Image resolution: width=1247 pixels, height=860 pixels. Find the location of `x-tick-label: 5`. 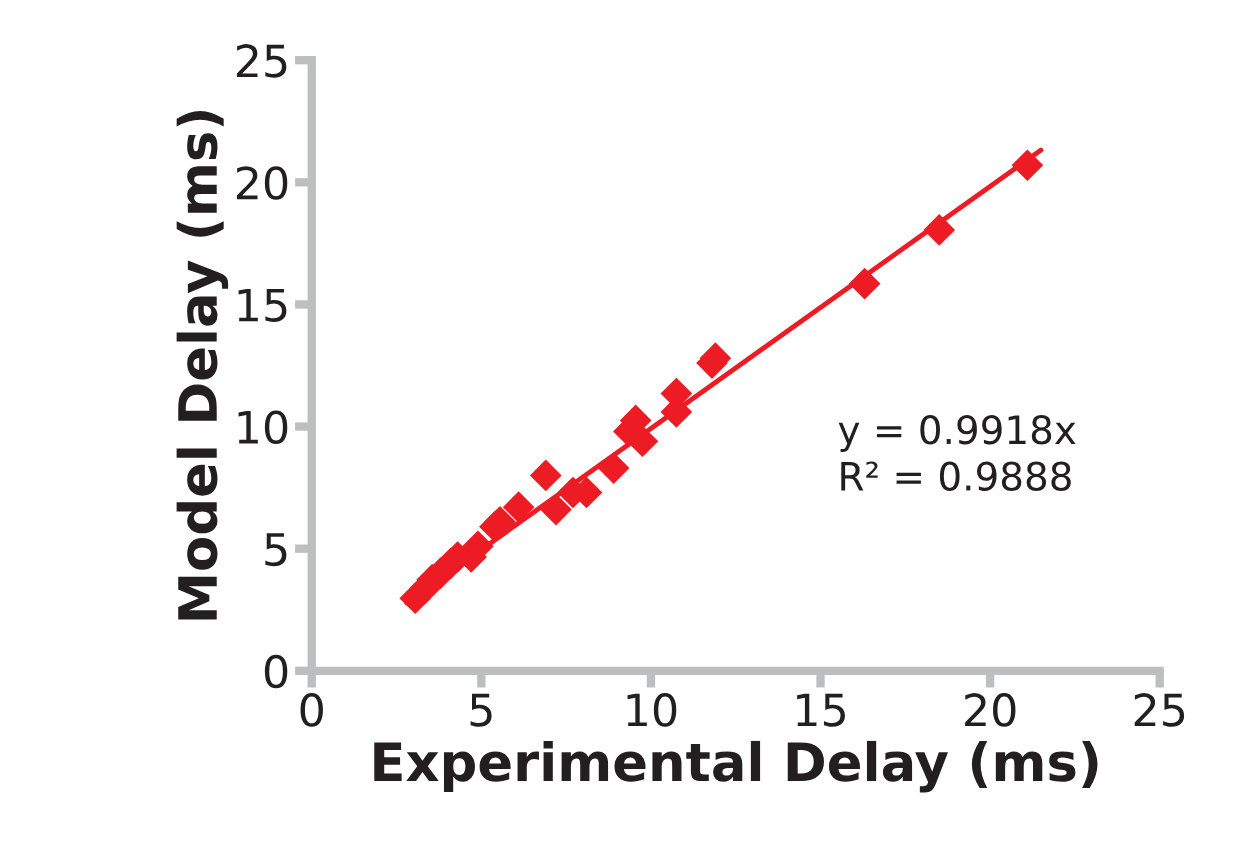

x-tick-label: 5 is located at coordinates (481, 710).